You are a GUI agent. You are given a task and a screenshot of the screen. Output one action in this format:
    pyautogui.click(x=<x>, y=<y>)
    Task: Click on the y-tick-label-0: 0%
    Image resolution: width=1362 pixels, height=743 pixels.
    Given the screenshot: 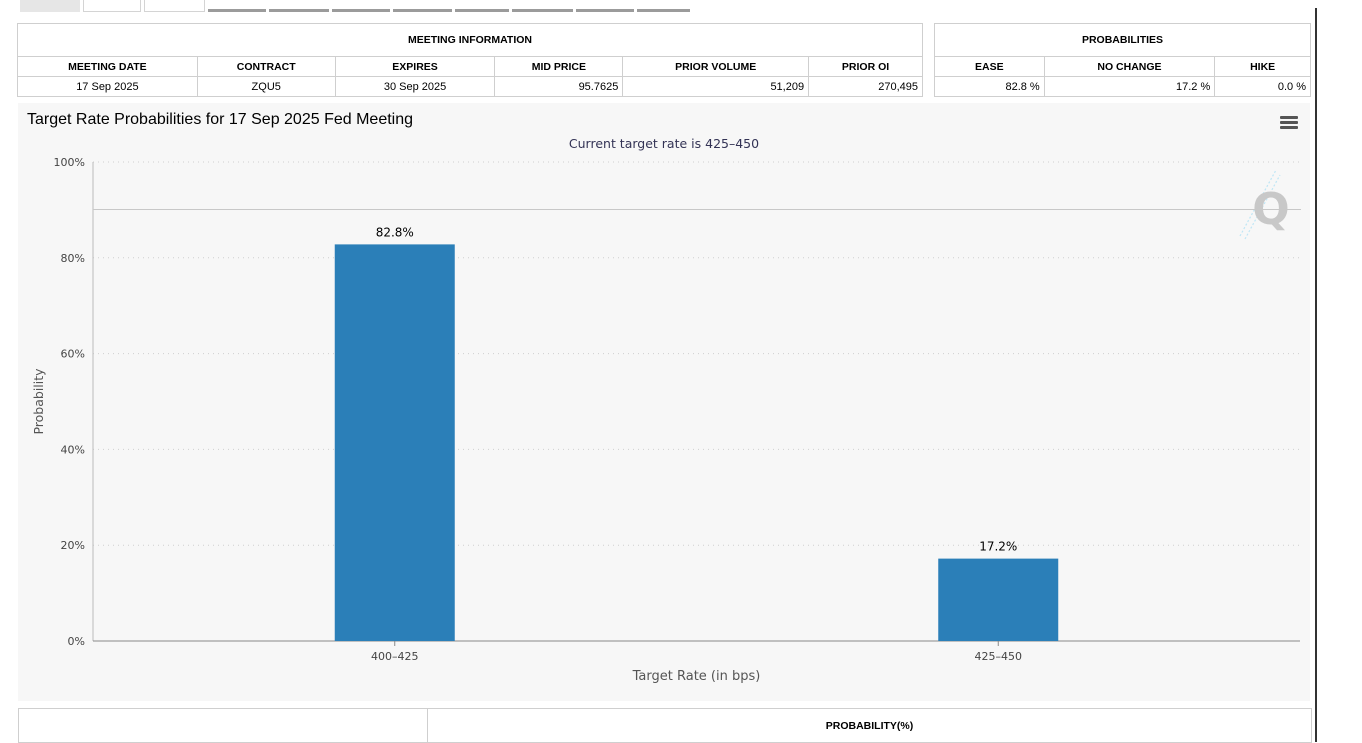 What is the action you would take?
    pyautogui.click(x=76, y=641)
    